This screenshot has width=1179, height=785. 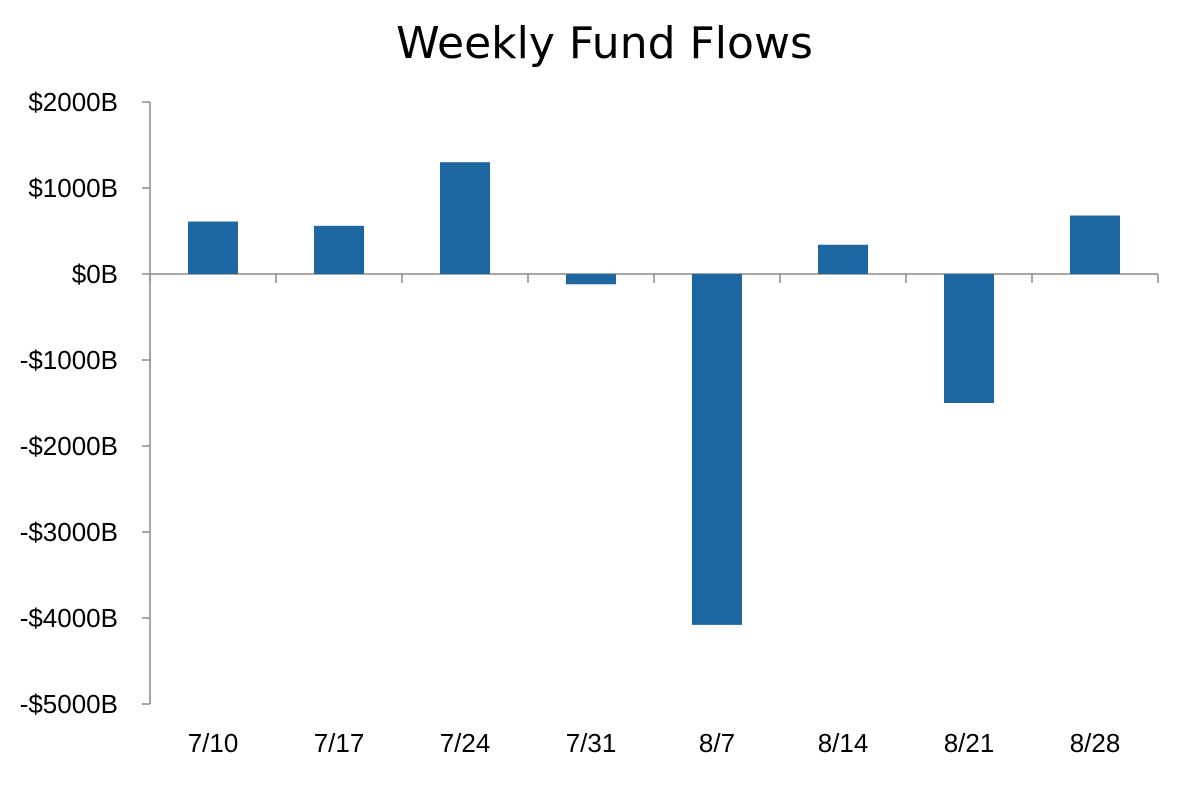 What do you see at coordinates (73, 102) in the screenshot?
I see `y-tick-label: $2000B` at bounding box center [73, 102].